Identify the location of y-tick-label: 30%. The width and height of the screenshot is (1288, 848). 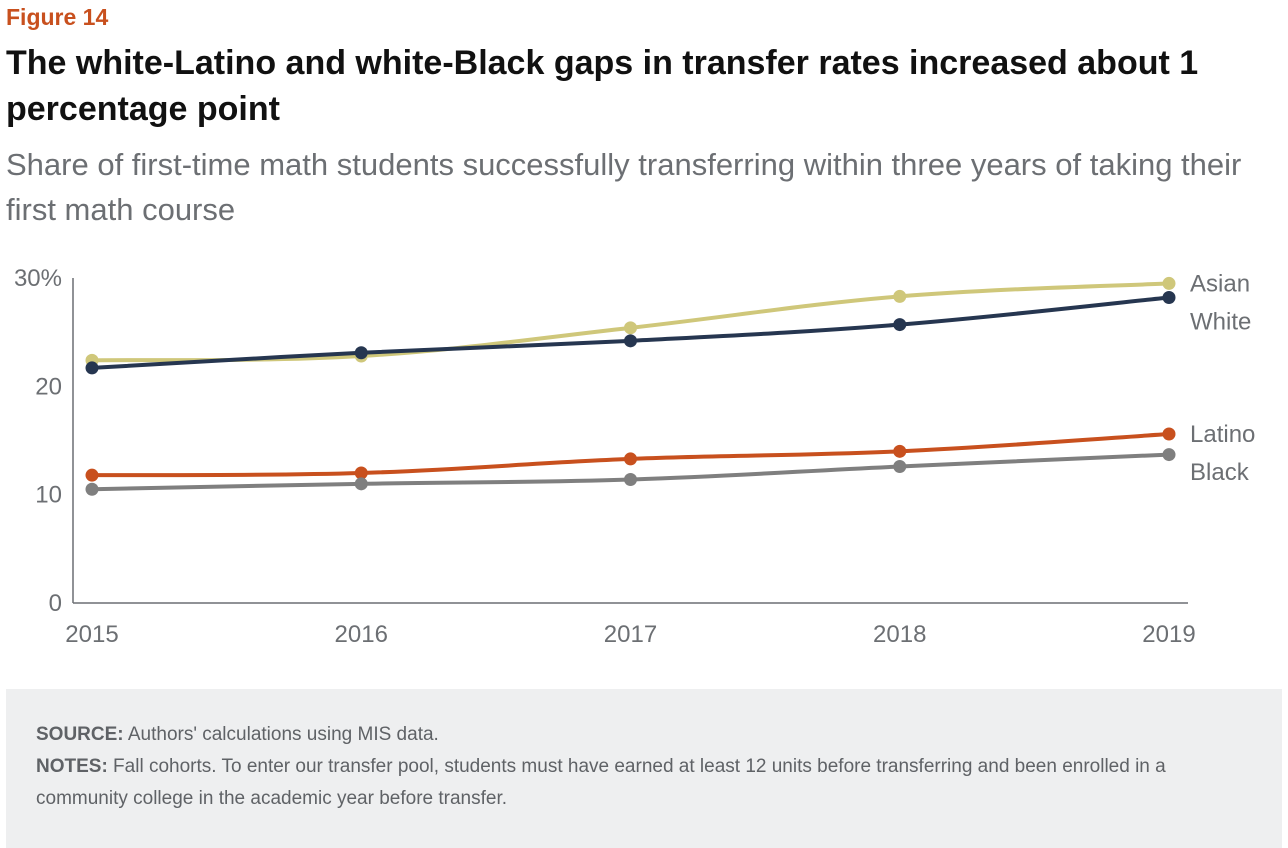
(38, 278).